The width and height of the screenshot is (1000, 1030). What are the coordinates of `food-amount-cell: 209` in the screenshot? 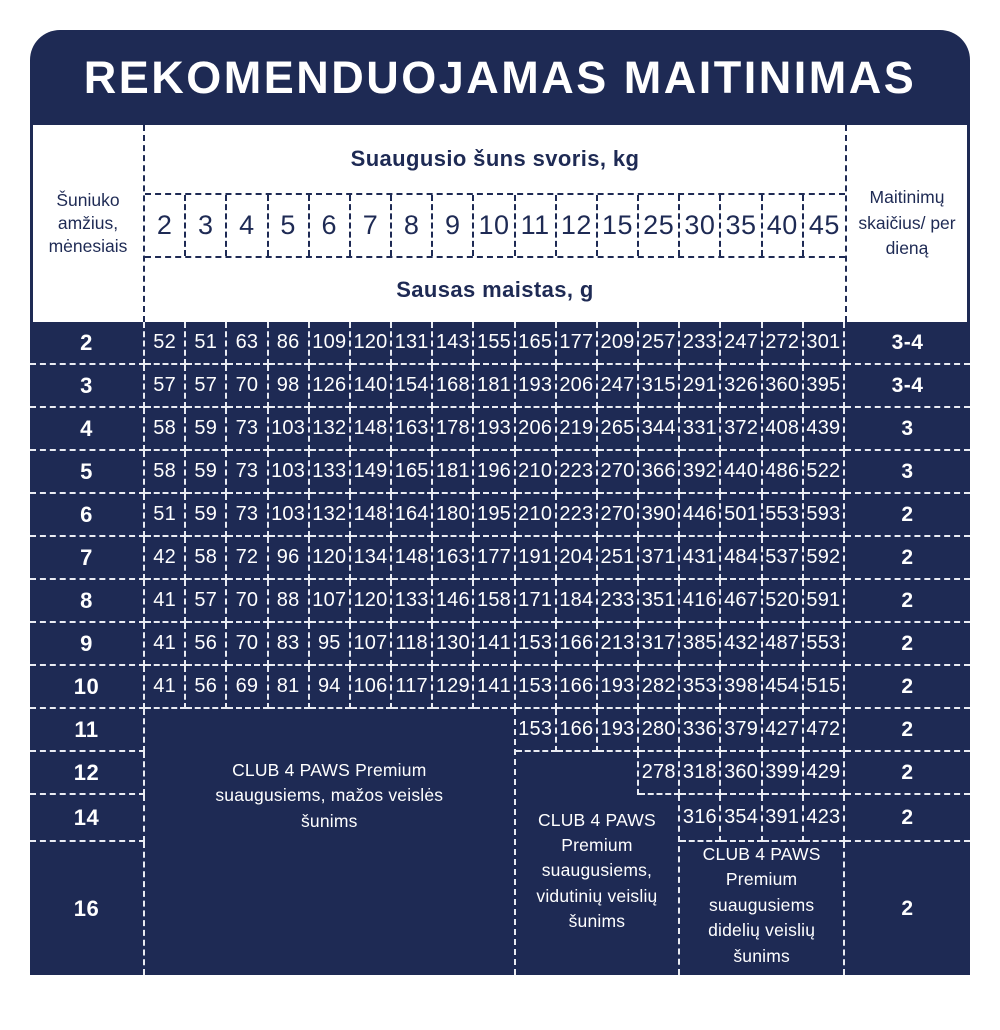 It's located at (618, 343).